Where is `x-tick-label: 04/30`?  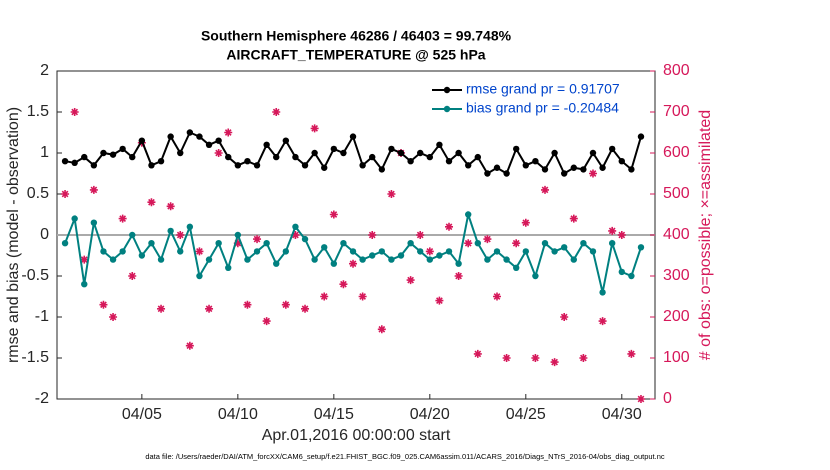
x-tick-label: 04/30 is located at coordinates (622, 414).